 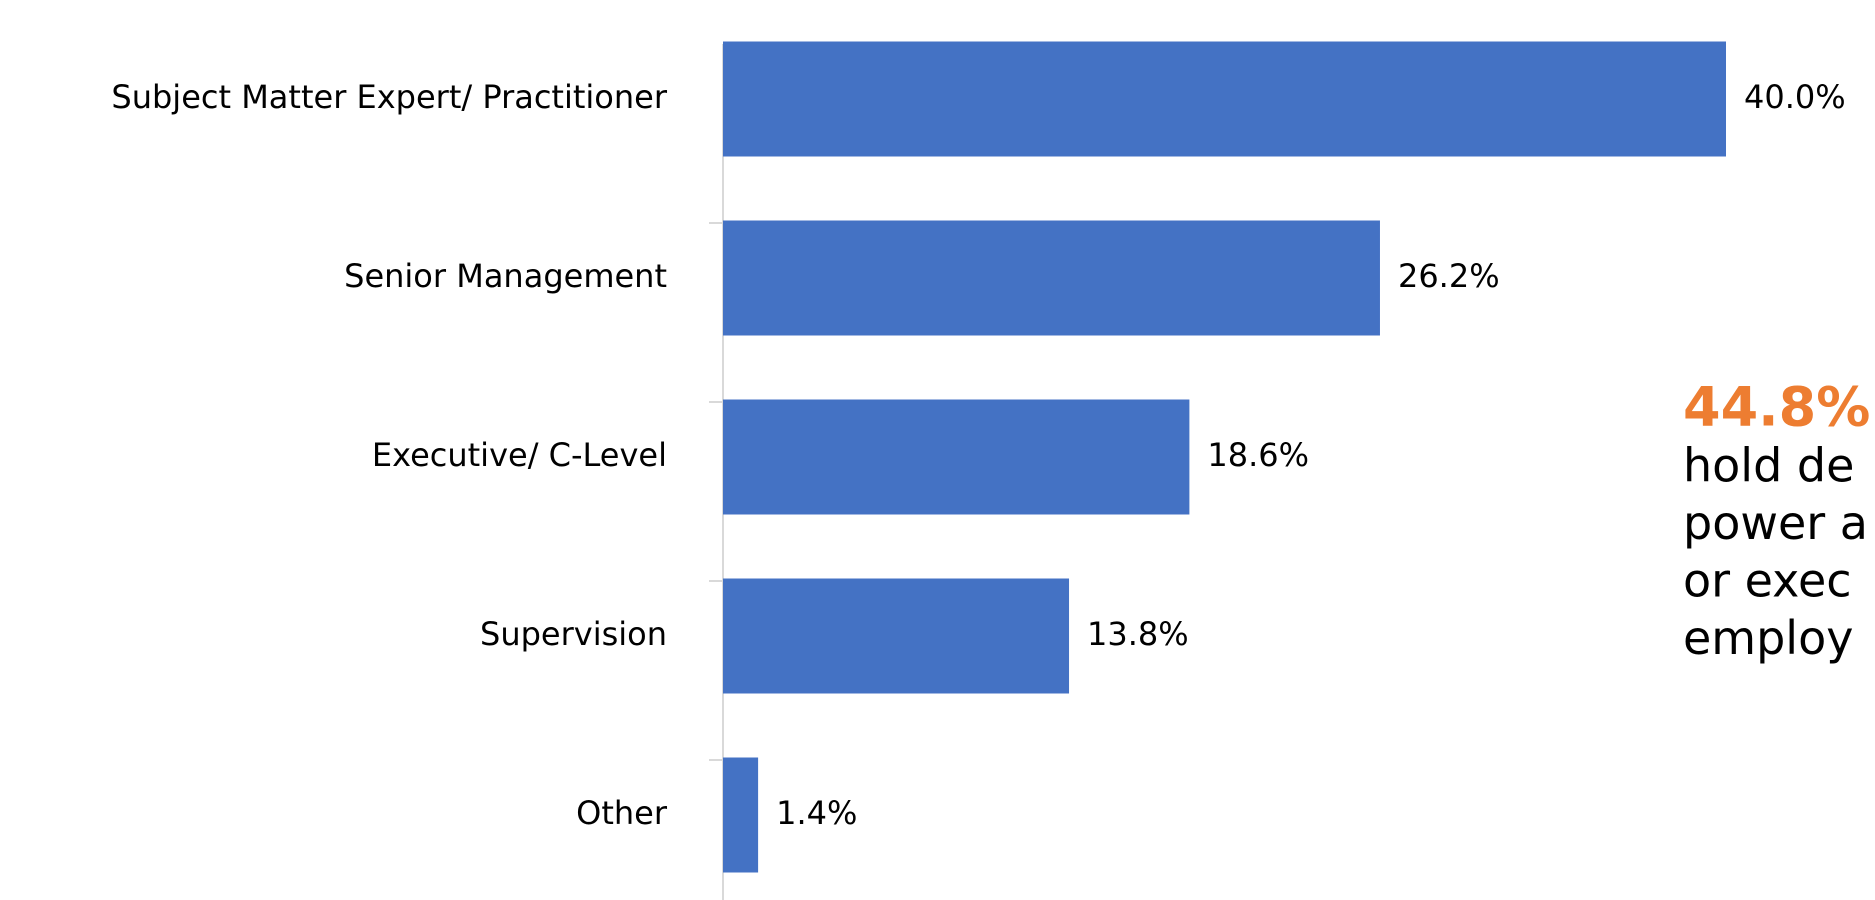 I want to click on data-label: 13.8%, so click(x=1138, y=634).